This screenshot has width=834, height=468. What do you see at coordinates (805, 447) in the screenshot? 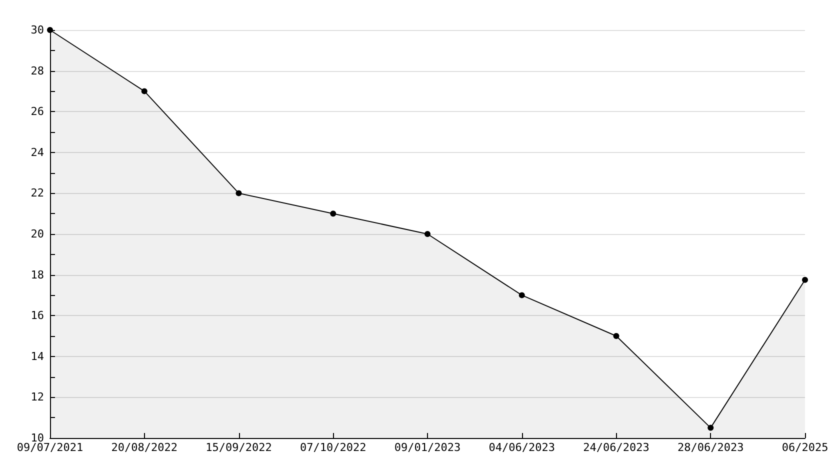
I see `x-tick-label: 06/2025` at bounding box center [805, 447].